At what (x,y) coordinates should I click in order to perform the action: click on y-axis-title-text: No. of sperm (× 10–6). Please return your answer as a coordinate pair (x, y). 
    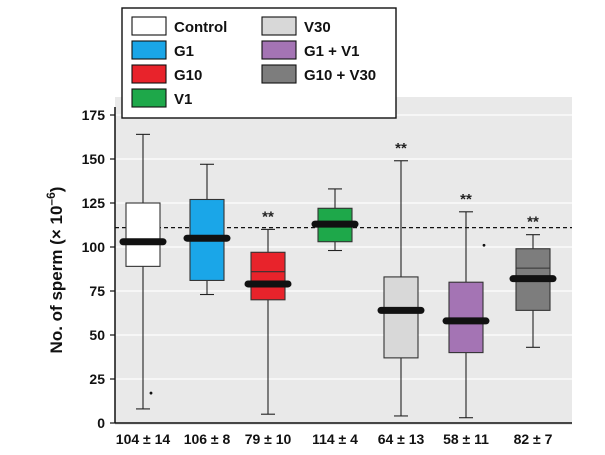
    Looking at the image, I should click on (55, 270).